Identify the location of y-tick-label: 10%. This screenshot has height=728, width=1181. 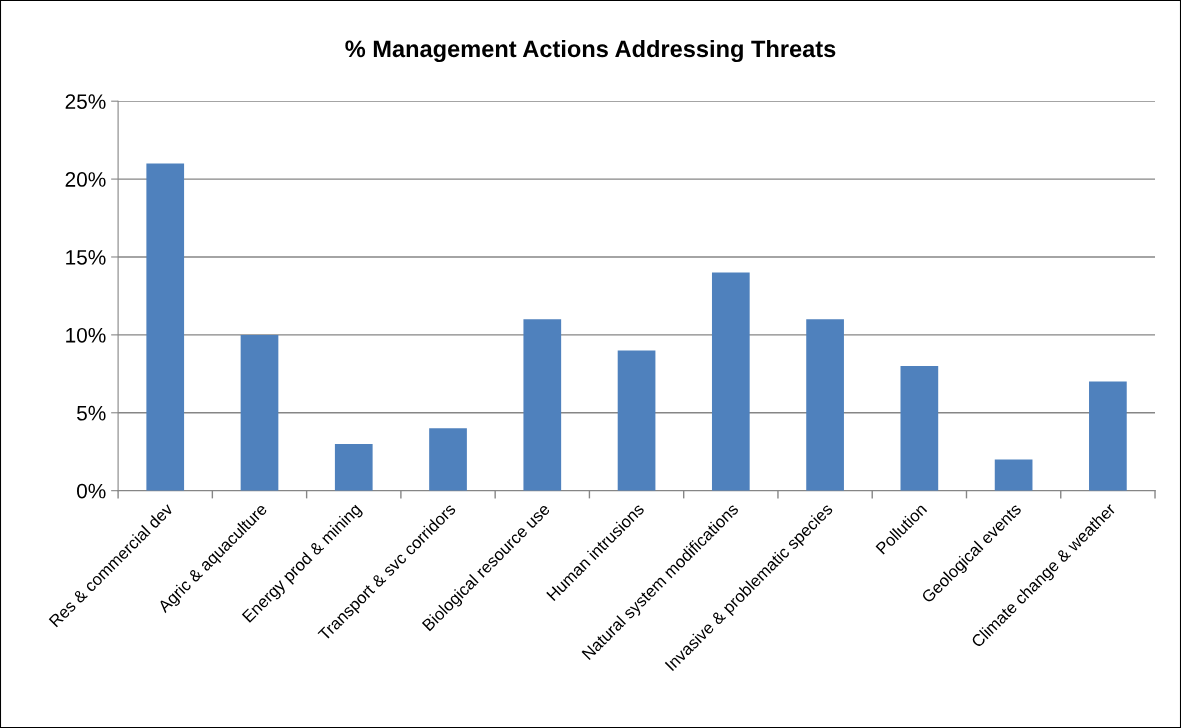
(86, 335).